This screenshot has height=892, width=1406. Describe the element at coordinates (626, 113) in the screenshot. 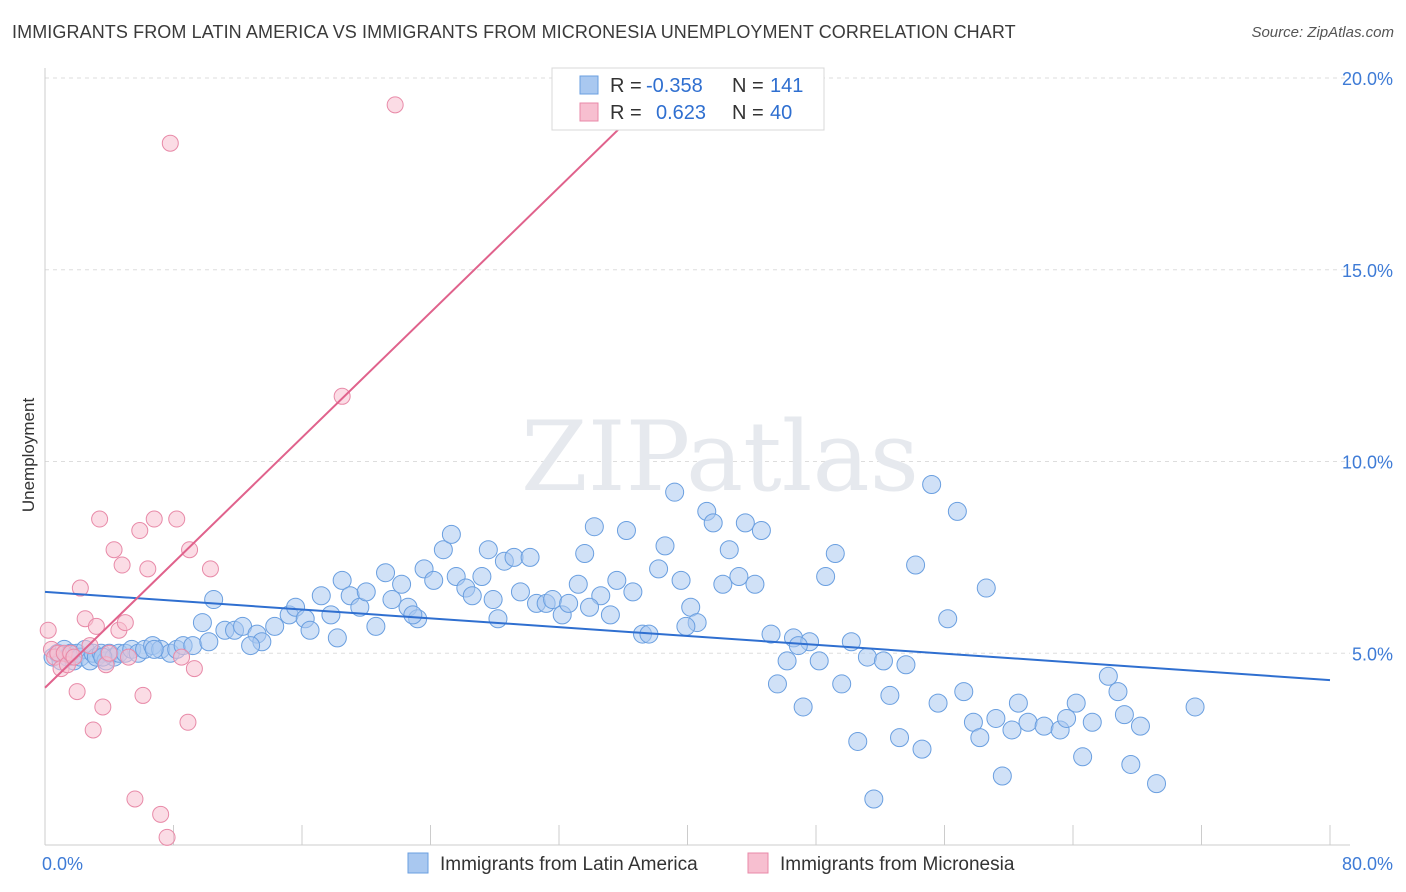

I see `legend-r-label-2: R =` at that location.